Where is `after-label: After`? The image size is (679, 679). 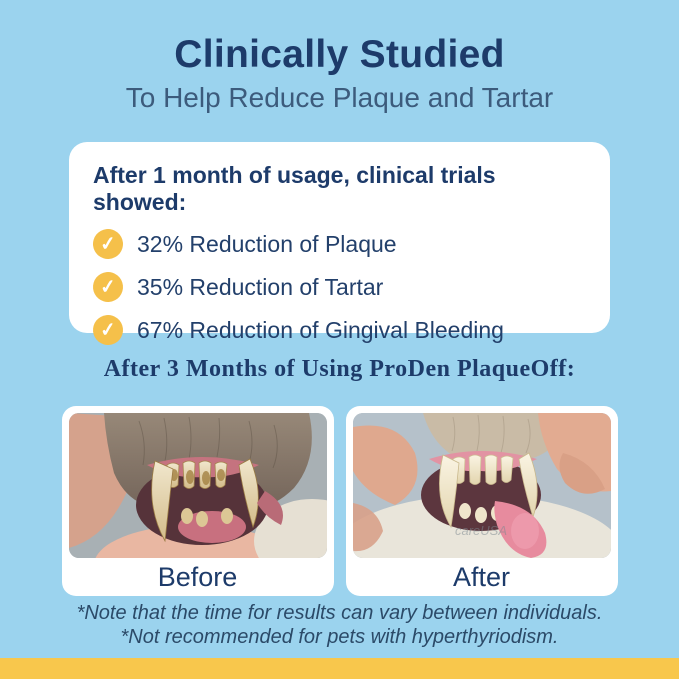 after-label: After is located at coordinates (481, 576).